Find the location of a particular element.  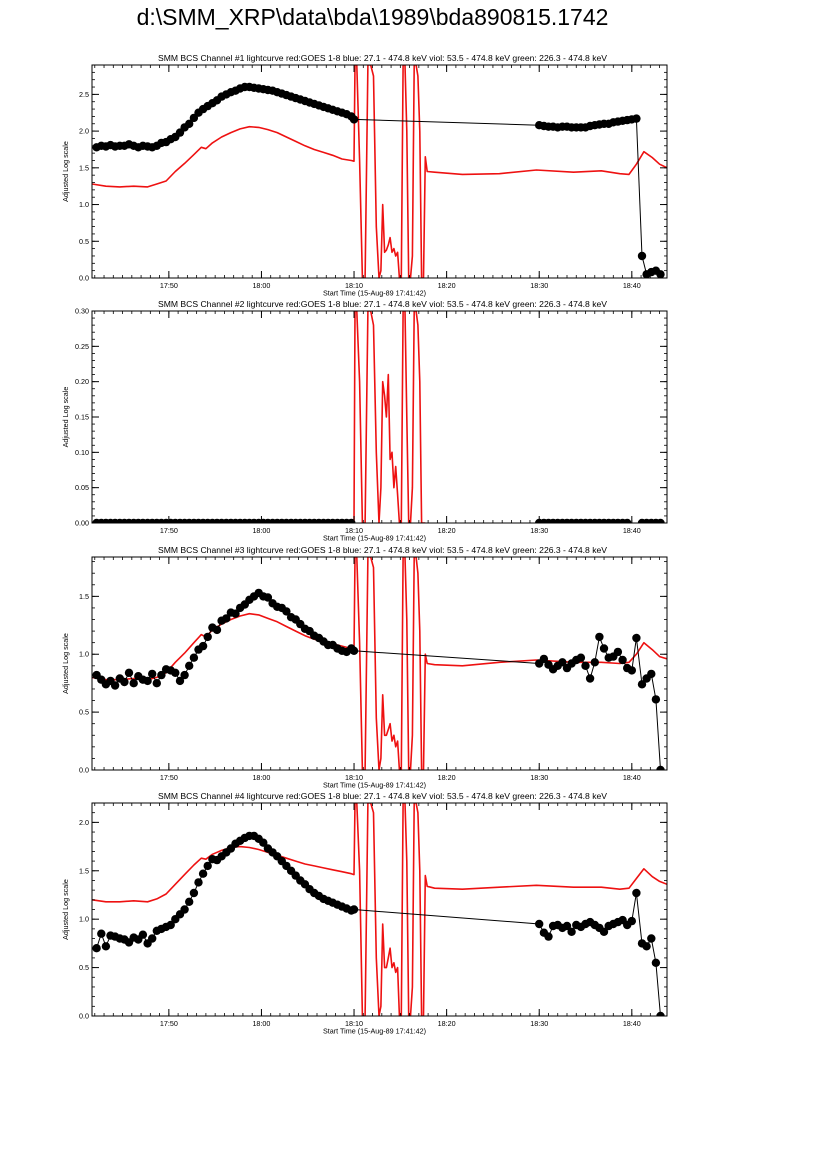

y-tick-label: 0.15 is located at coordinates (82, 417).